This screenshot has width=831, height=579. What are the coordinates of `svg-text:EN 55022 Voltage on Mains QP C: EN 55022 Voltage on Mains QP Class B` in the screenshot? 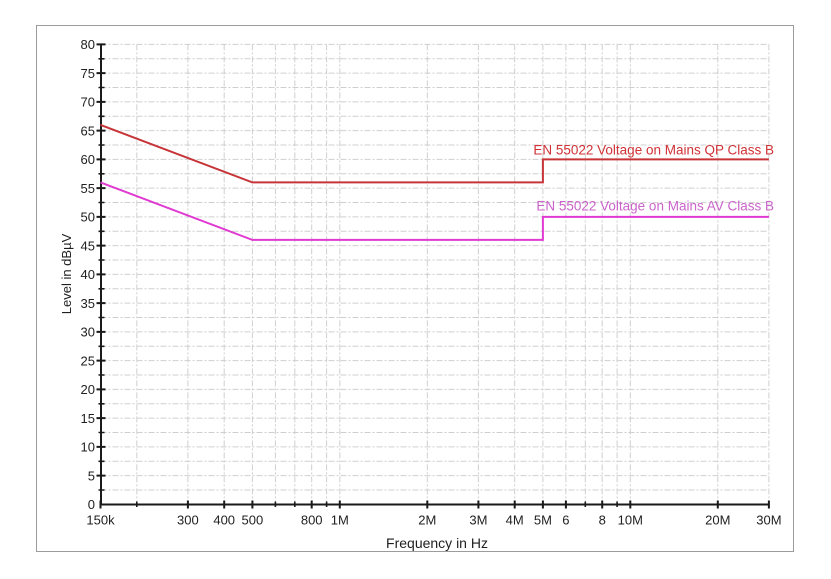 It's located at (653, 149).